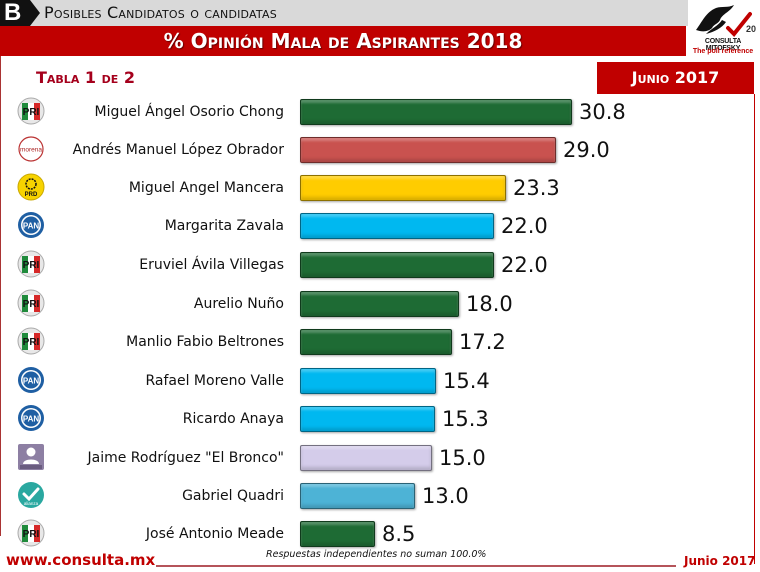  I want to click on bar-nueva-alianza, so click(357, 496).